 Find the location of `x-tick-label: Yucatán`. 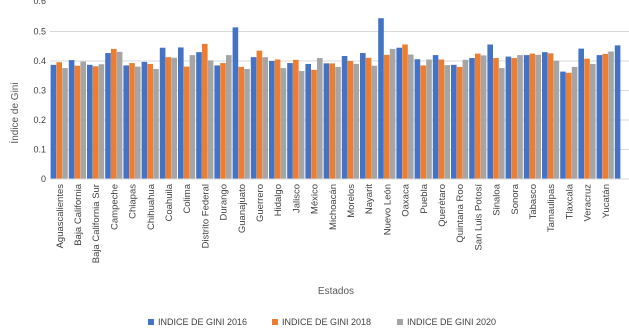

x-tick-label: Yucatán is located at coordinates (606, 201).